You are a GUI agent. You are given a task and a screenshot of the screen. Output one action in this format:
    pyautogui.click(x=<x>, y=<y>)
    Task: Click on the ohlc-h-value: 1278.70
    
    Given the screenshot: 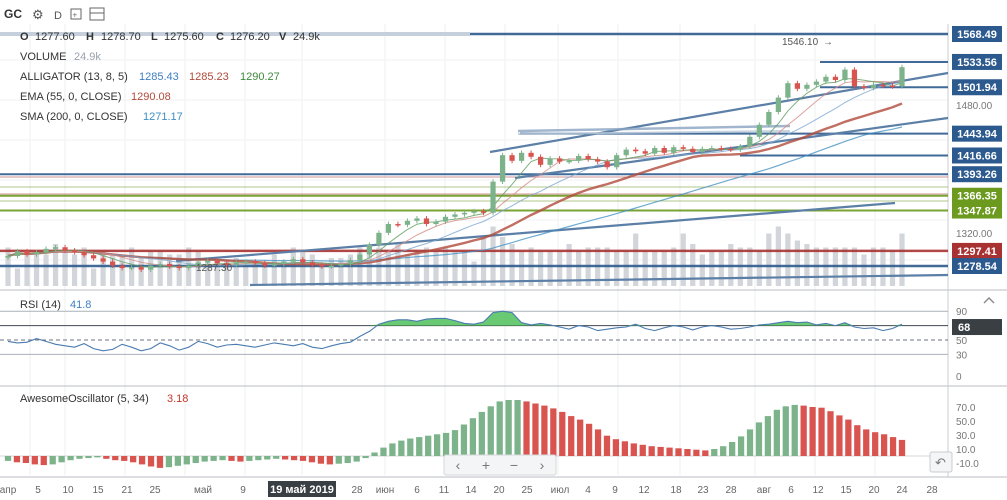 What is the action you would take?
    pyautogui.click(x=121, y=37)
    